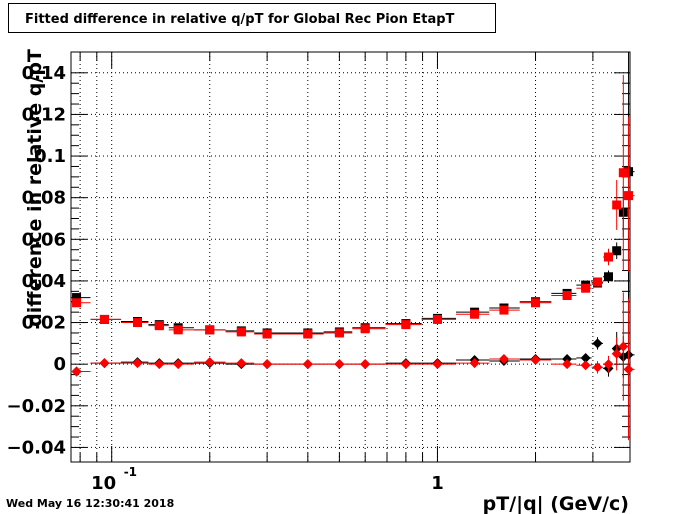 This screenshot has width=700, height=514. I want to click on y-tick-label: 0.02, so click(44, 323).